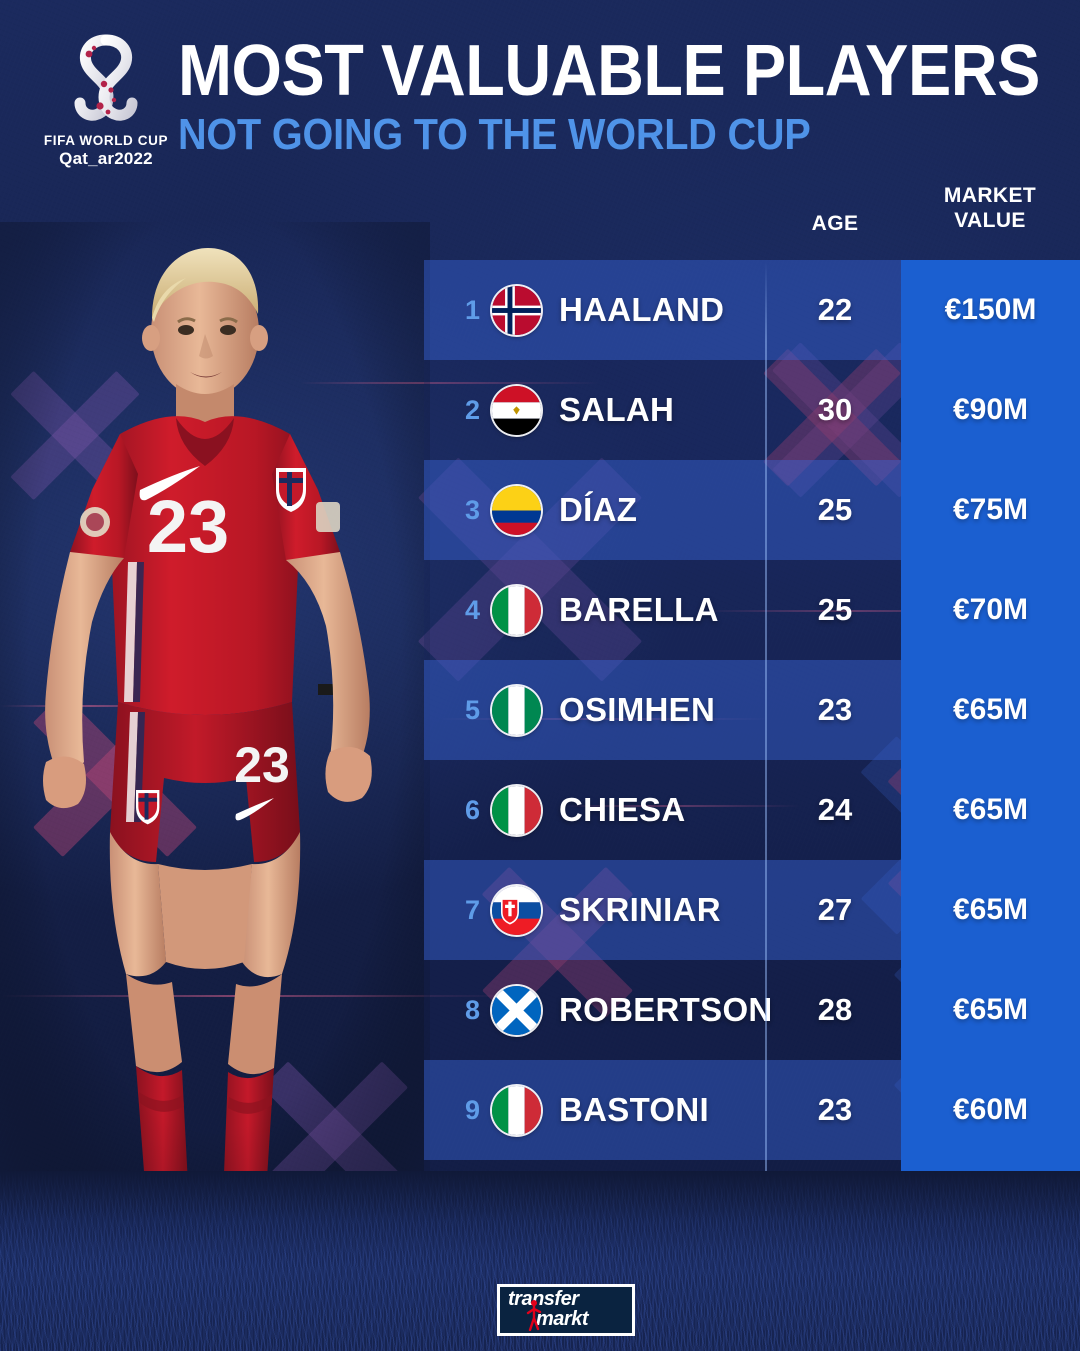  Describe the element at coordinates (634, 1109) in the screenshot. I see `row-player-name: BASTONI` at that location.